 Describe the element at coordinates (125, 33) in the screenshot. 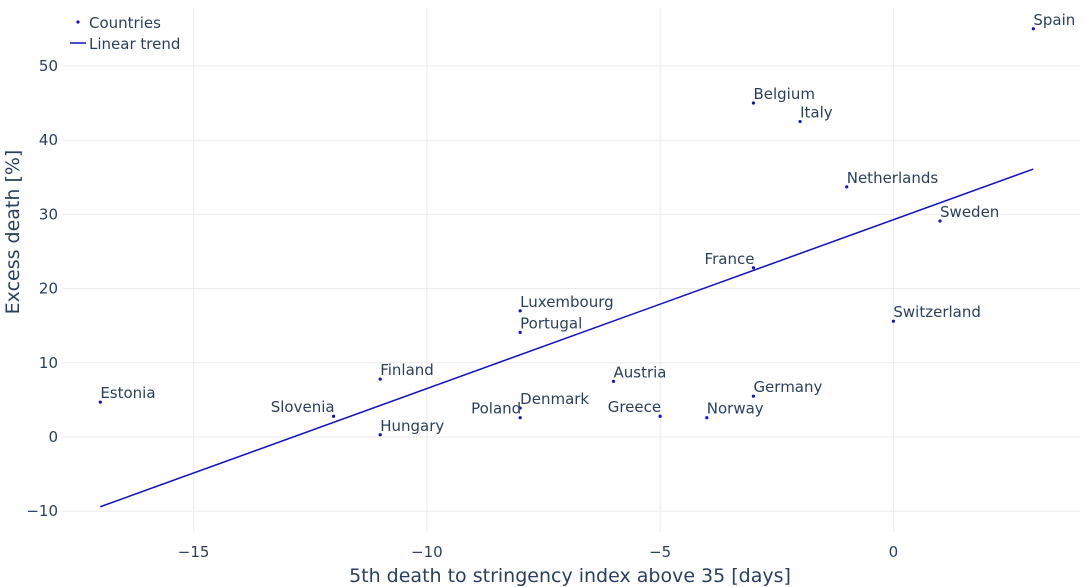

I see `legend: Countries Linear trend` at that location.